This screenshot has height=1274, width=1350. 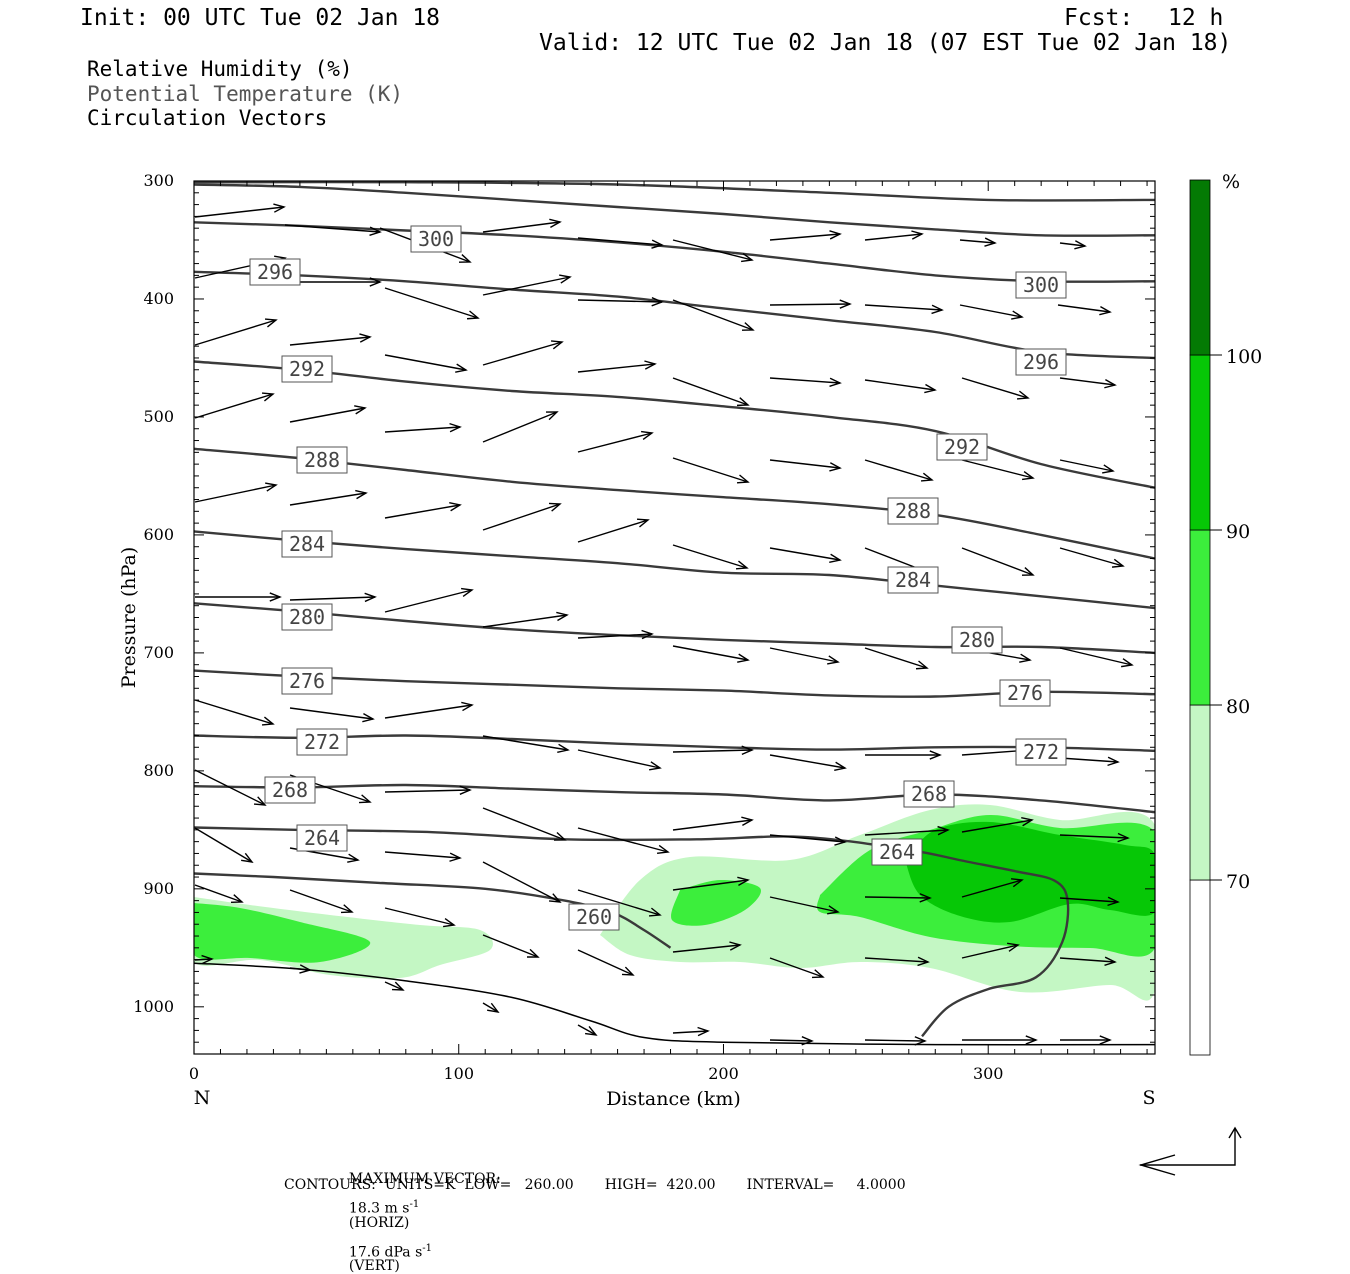 What do you see at coordinates (1235, 1132) in the screenshot?
I see `reference-vector-head-vert` at bounding box center [1235, 1132].